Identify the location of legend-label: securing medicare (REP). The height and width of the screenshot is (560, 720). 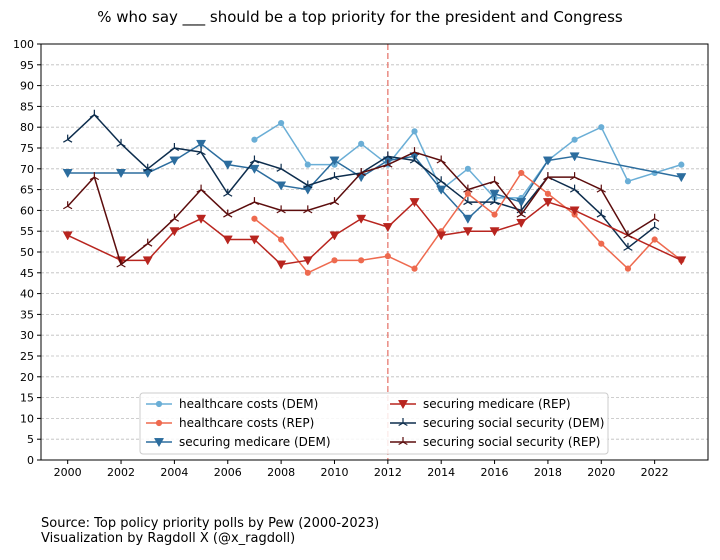
(497, 404).